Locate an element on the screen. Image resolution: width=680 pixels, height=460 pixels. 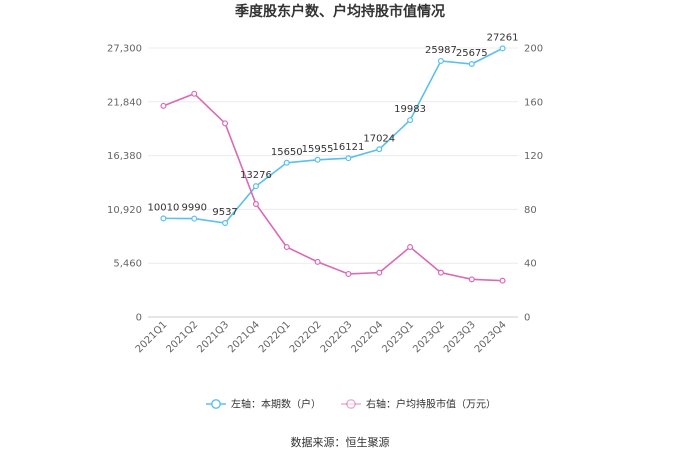
data-label: 17024 is located at coordinates (379, 138).